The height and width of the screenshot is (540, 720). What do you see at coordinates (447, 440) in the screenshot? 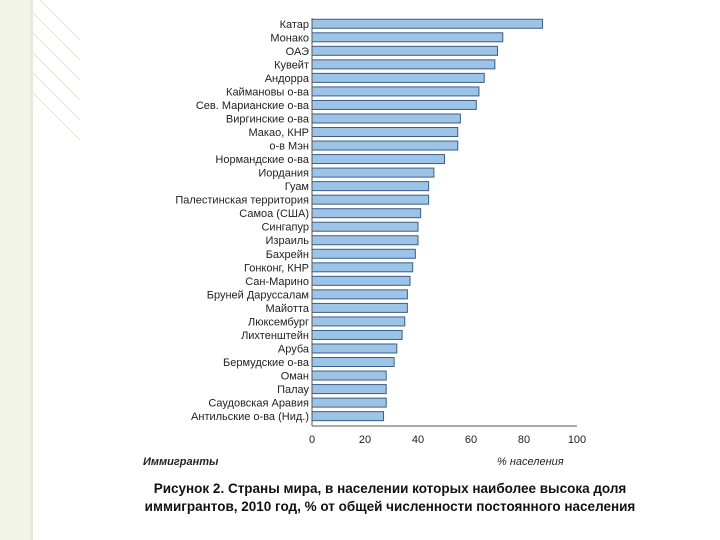
I see `x-tick-labels: 0 20 40 60 80 100` at bounding box center [447, 440].